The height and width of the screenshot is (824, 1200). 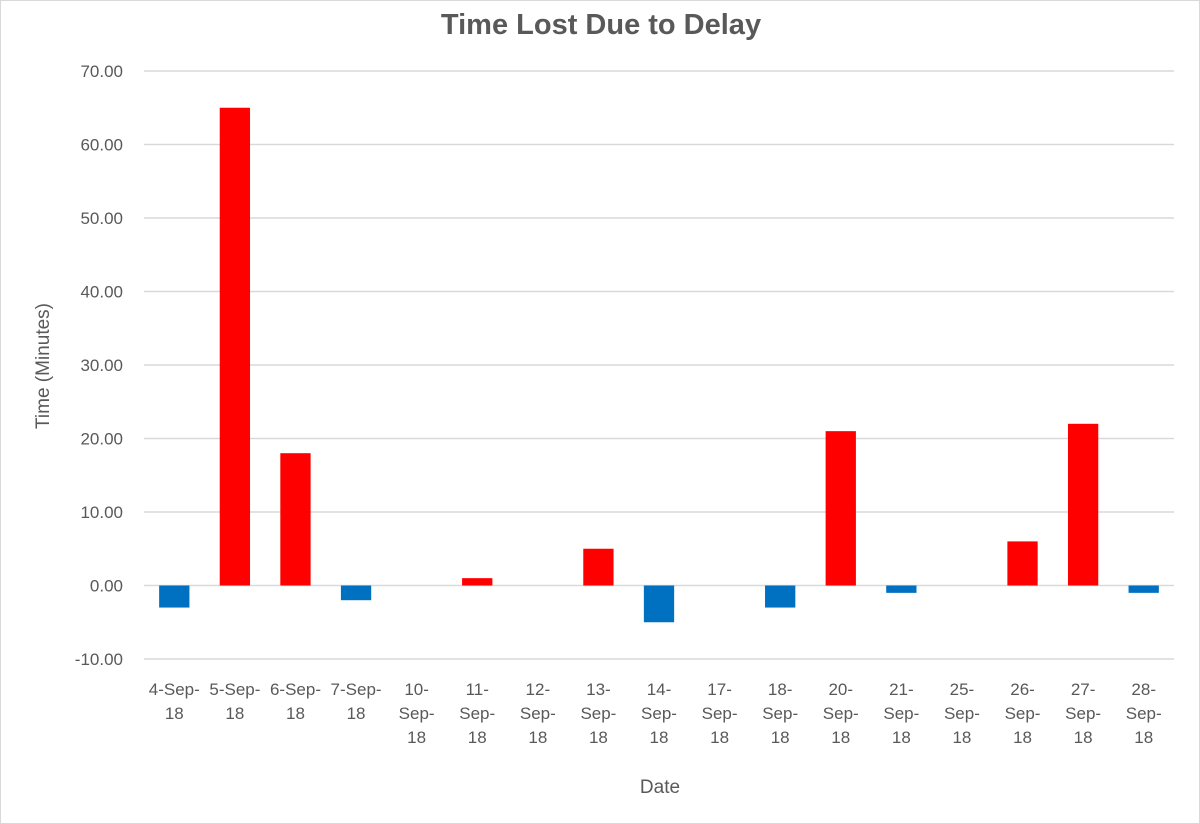 I want to click on x-tick-label: 26-Sep-18, so click(x=1023, y=713).